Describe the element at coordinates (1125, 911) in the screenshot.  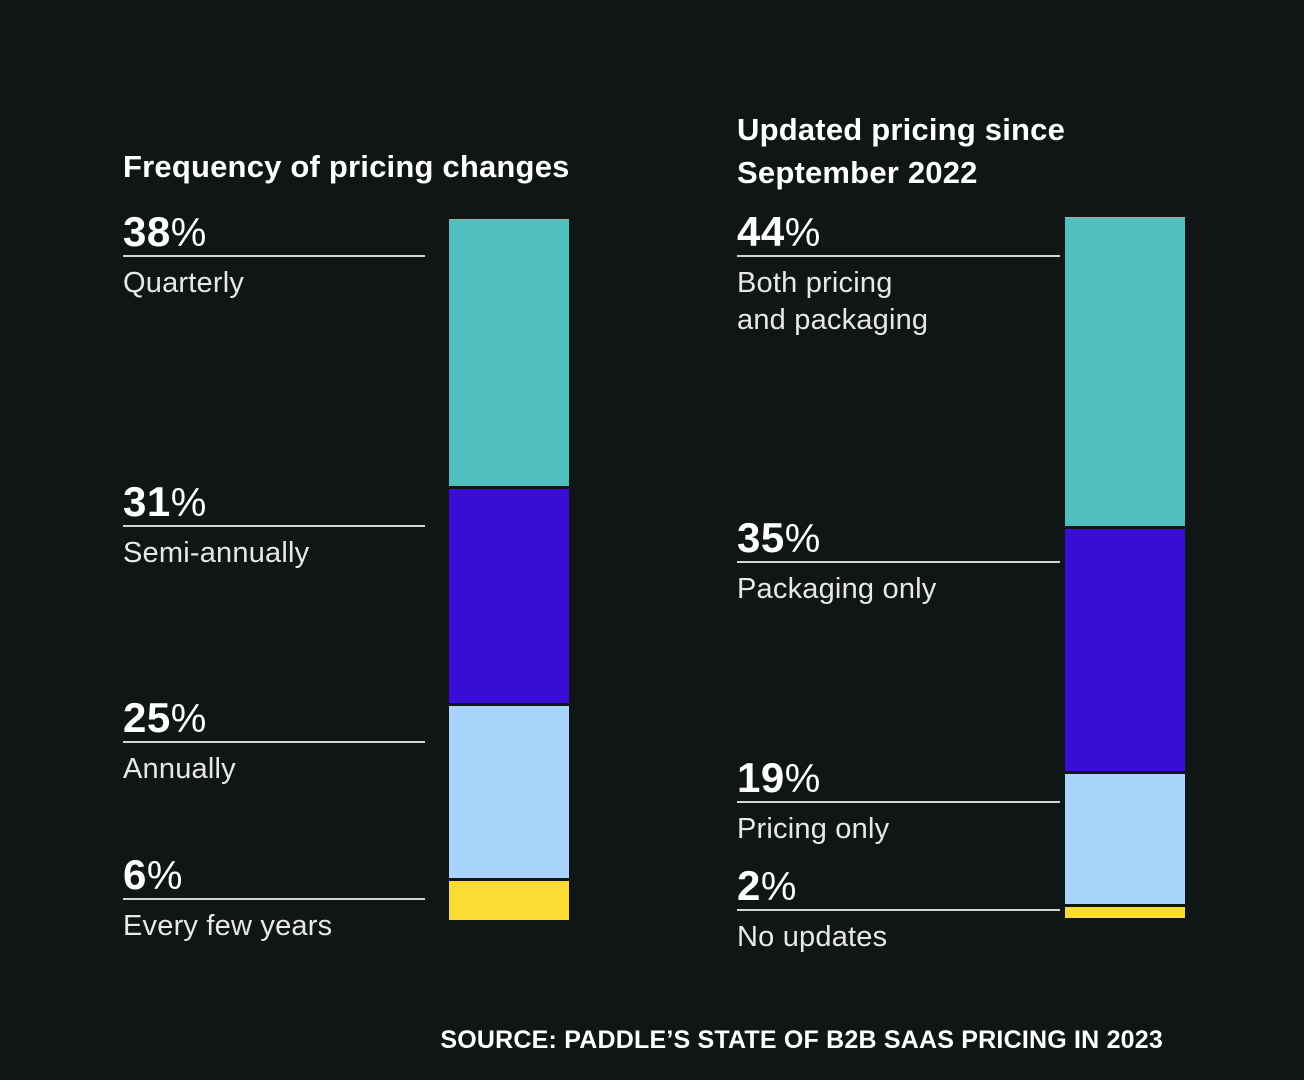
I see `bar-segment-no-updates` at that location.